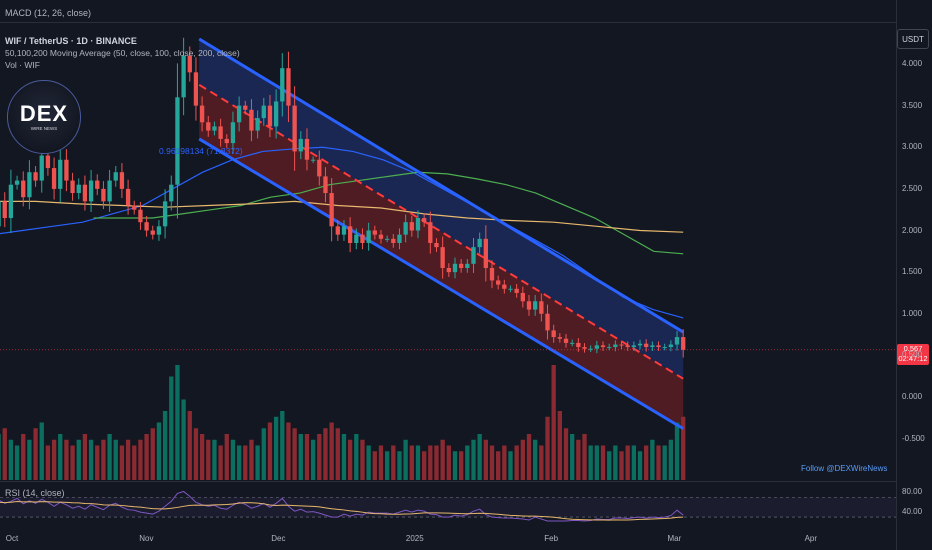 This screenshot has width=932, height=550. Describe the element at coordinates (22, 65) in the screenshot. I see `volume-indicator-title: Vol · WIF` at that location.